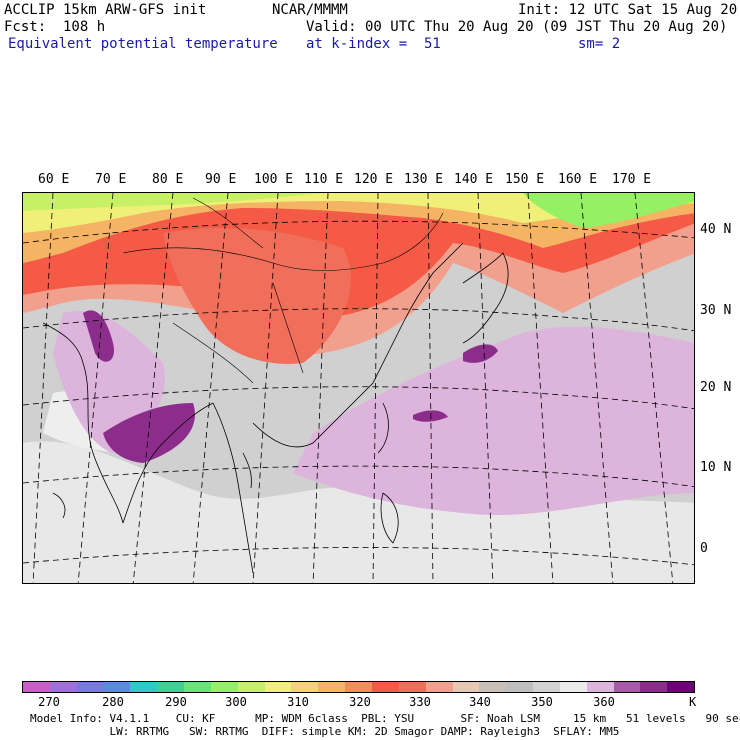  I want to click on lon-label: 100 E, so click(274, 179).